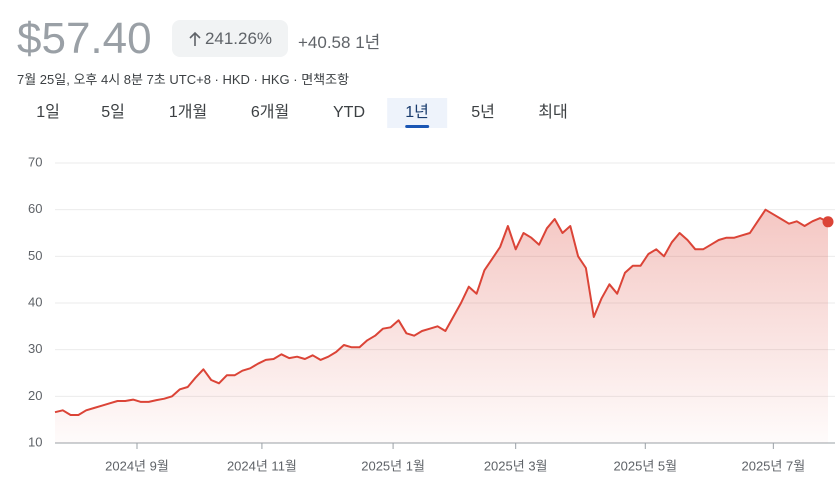 This screenshot has height=492, width=835. I want to click on tab: 5일, so click(113, 112).